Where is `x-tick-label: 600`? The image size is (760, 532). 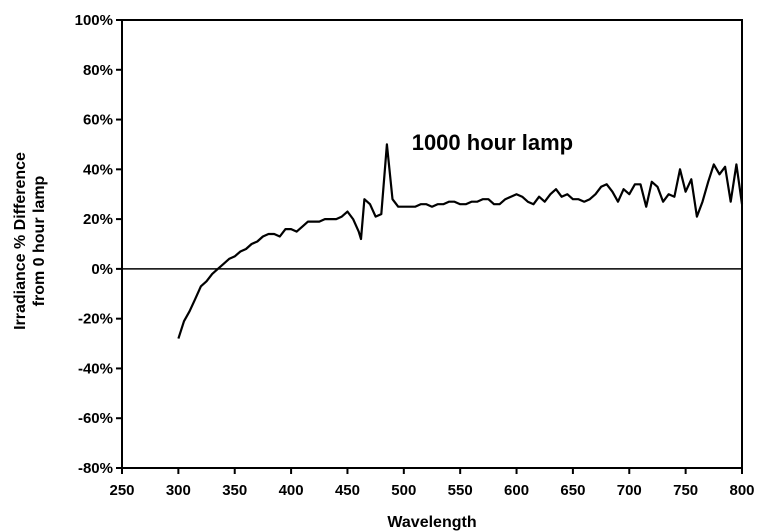 x-tick-label: 600 is located at coordinates (516, 490).